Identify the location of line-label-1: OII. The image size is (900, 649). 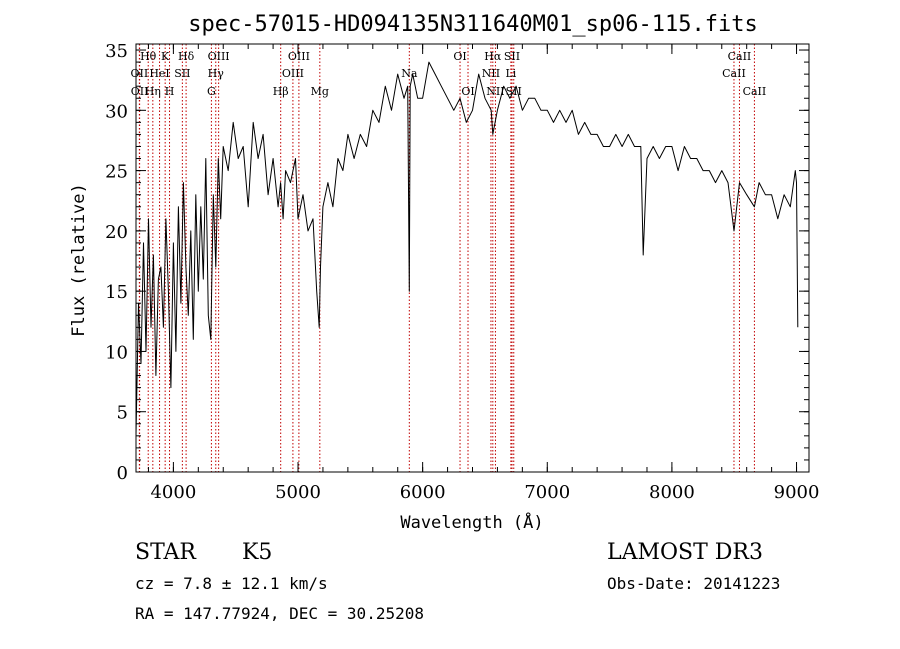
(140, 73).